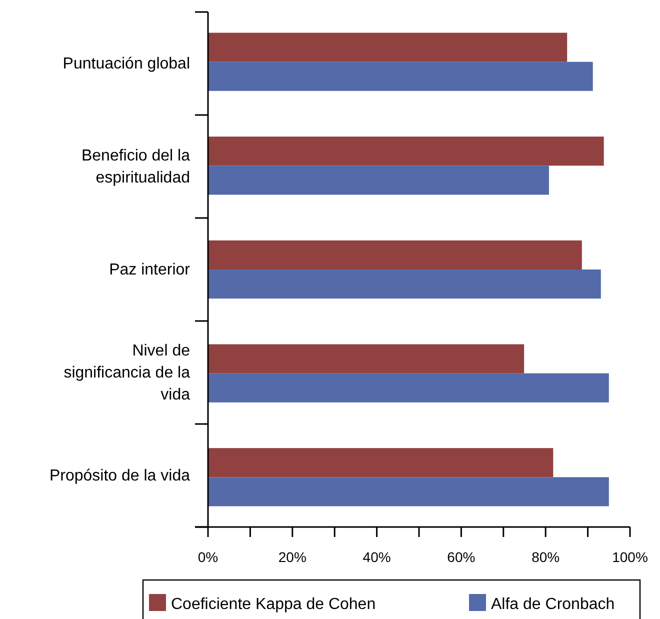  I want to click on x-tick-label: 20%, so click(292, 557).